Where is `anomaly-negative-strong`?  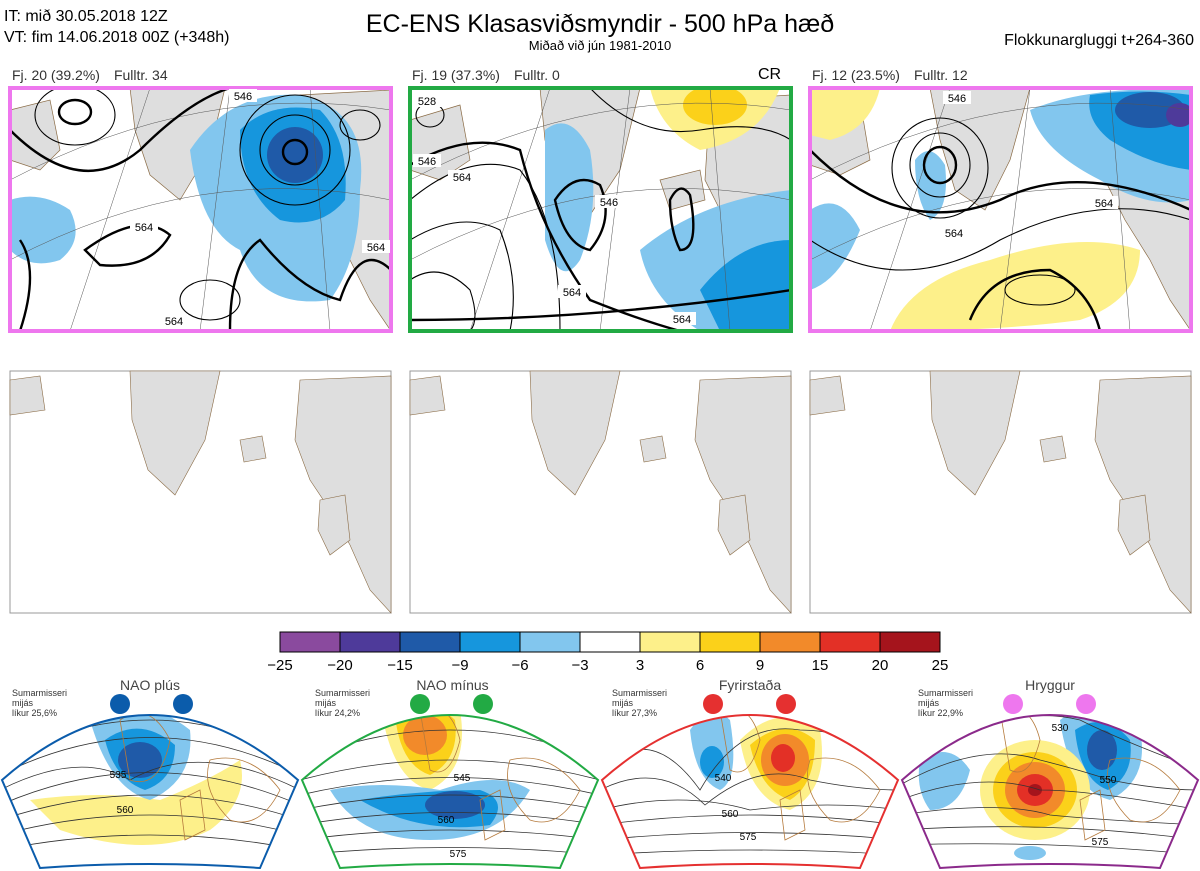
anomaly-negative-strong is located at coordinates (745, 285).